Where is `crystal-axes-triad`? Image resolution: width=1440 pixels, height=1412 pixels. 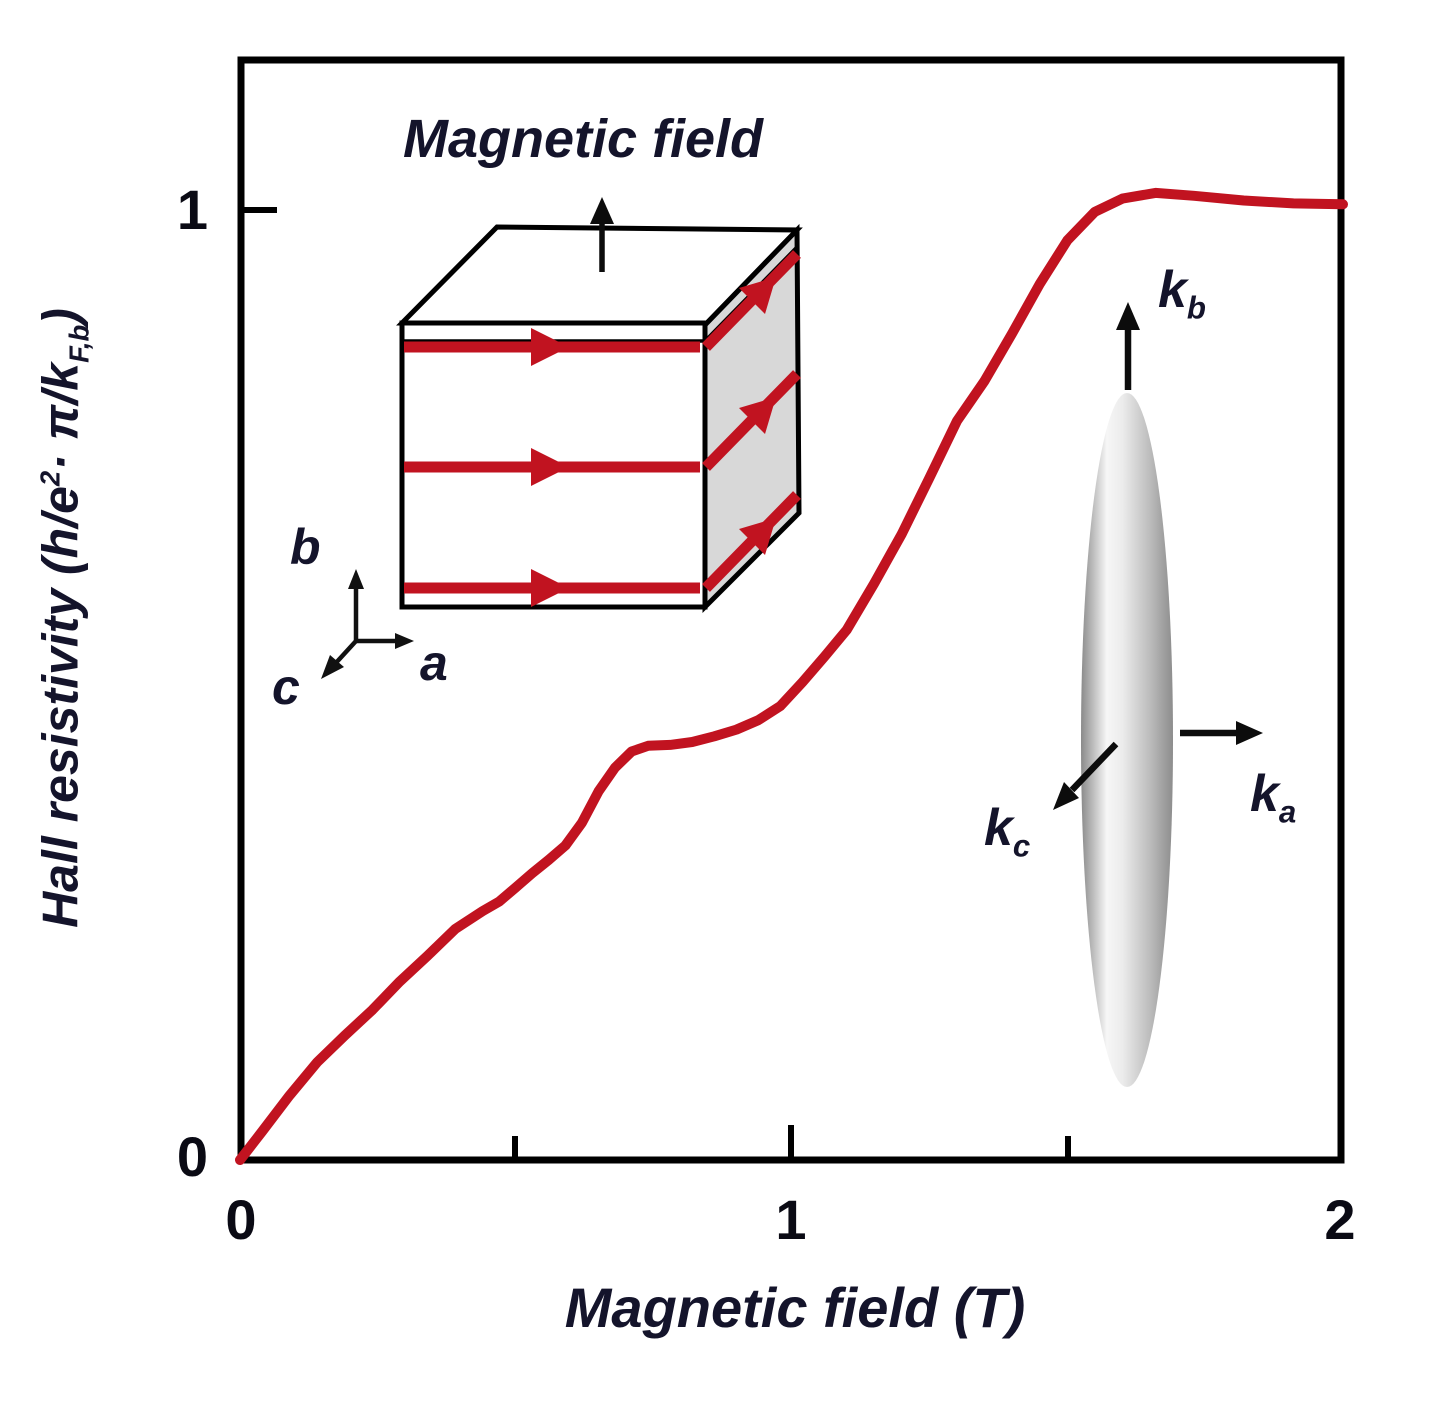
crystal-axes-triad is located at coordinates (367, 624).